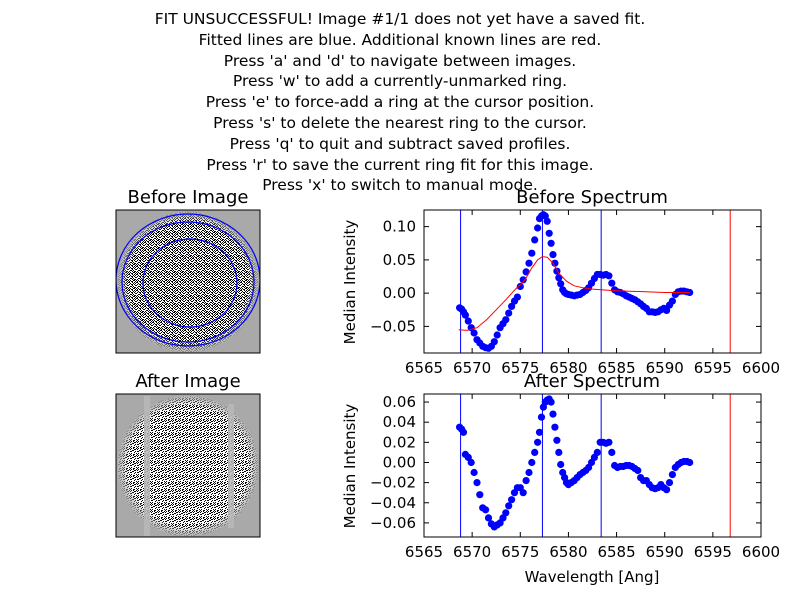  What do you see at coordinates (393, 523) in the screenshot?
I see `y-tick-label: −0.06` at bounding box center [393, 523].